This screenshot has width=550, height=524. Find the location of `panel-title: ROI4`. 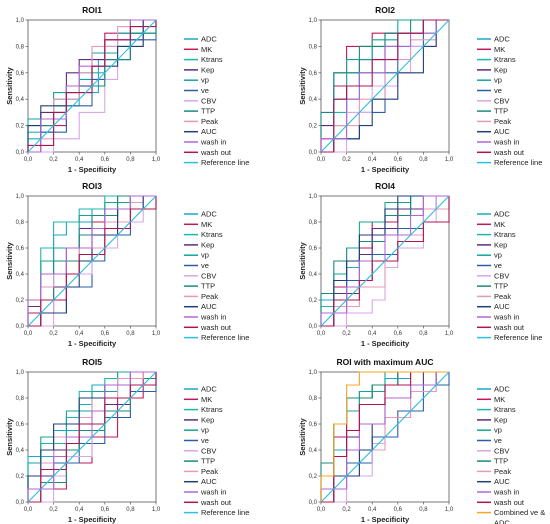

panel-title: ROI4 is located at coordinates (385, 186).